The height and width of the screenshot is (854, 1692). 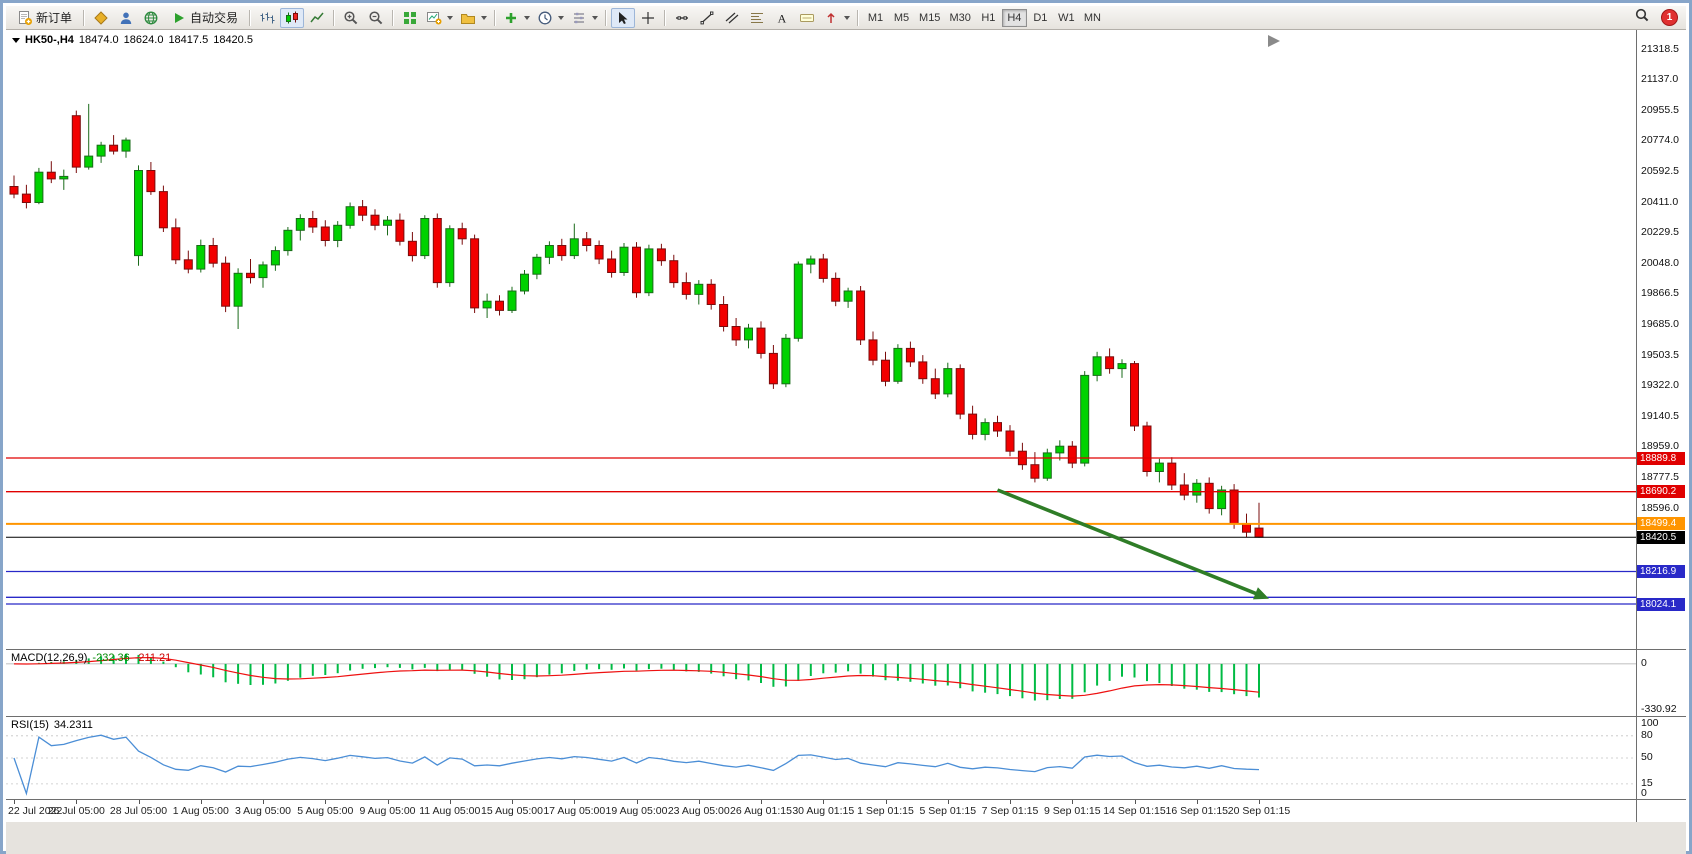 What do you see at coordinates (263, 811) in the screenshot?
I see `time-axis-label: 3 Aug 05:00` at bounding box center [263, 811].